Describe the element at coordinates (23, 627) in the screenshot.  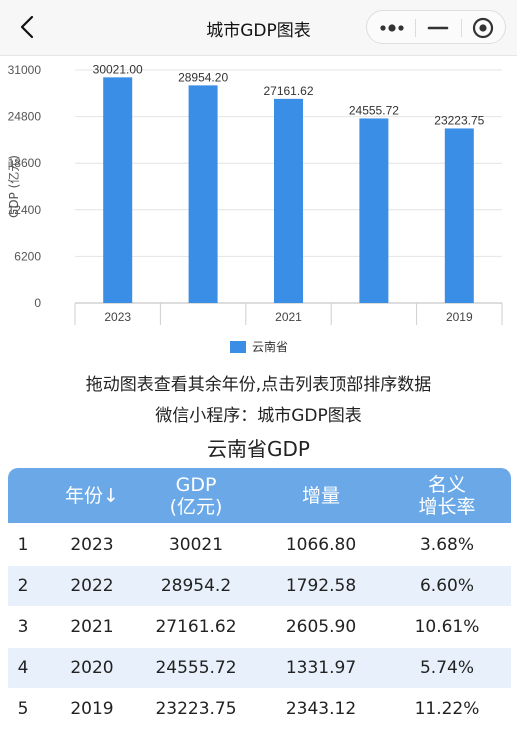
I see `cell-rank: 3` at that location.